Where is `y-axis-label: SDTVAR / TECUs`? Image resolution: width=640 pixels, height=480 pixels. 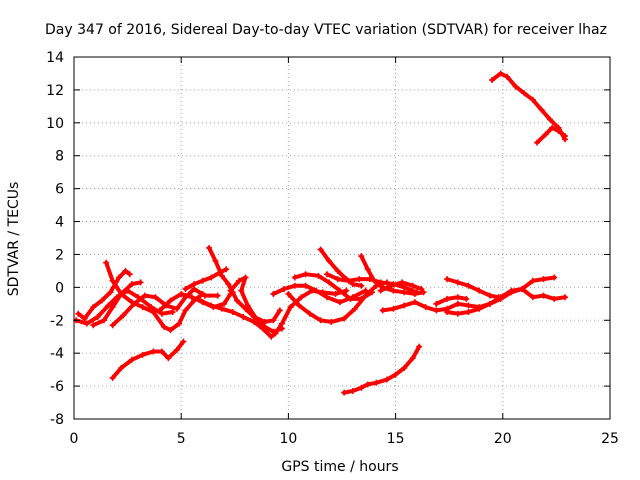 y-axis-label: SDTVAR / TECUs is located at coordinates (14, 239).